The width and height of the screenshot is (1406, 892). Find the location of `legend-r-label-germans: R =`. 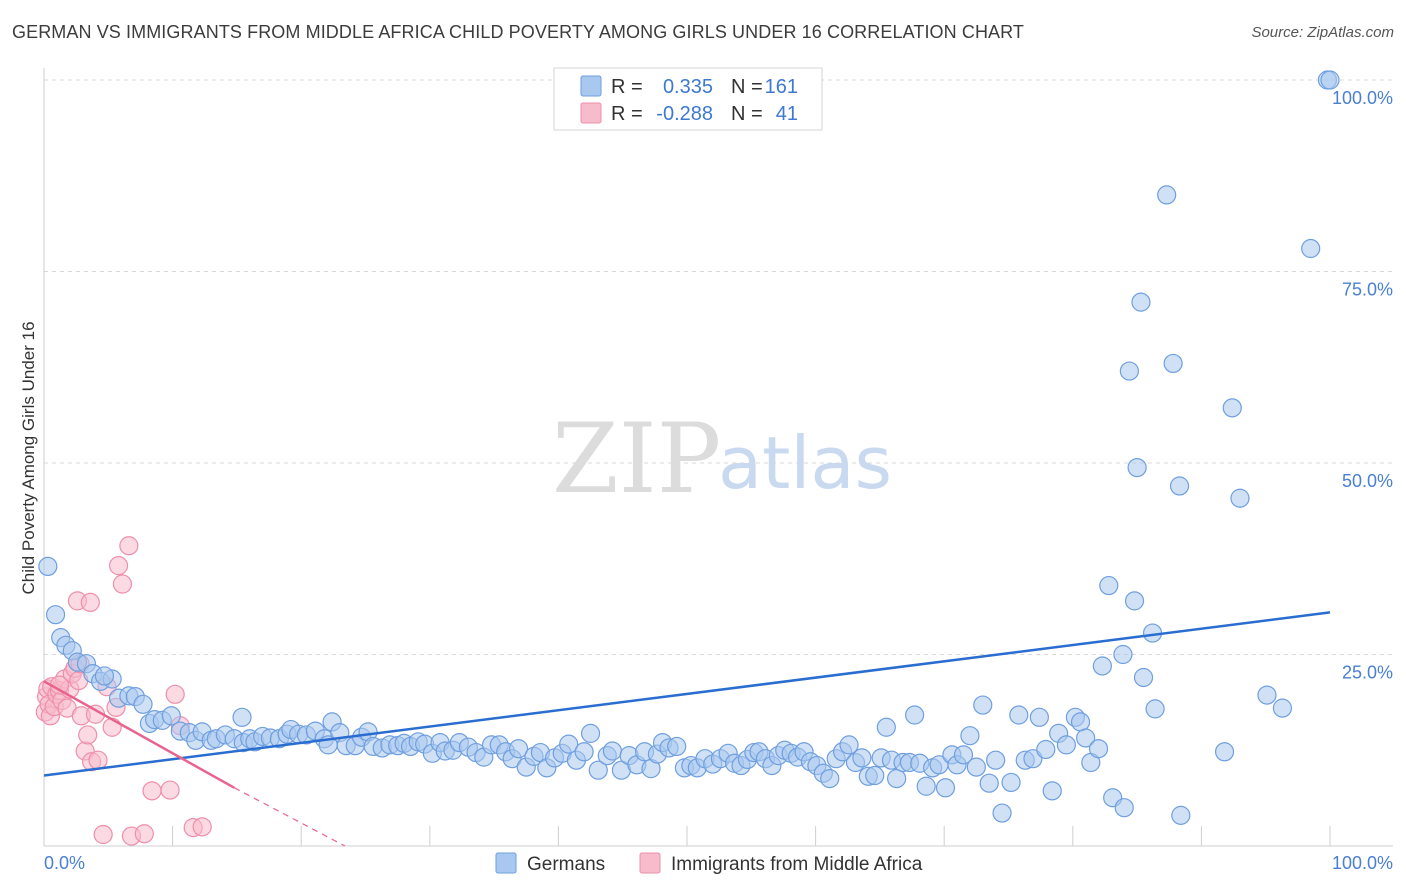

legend-r-label-germans: R = is located at coordinates (627, 87).